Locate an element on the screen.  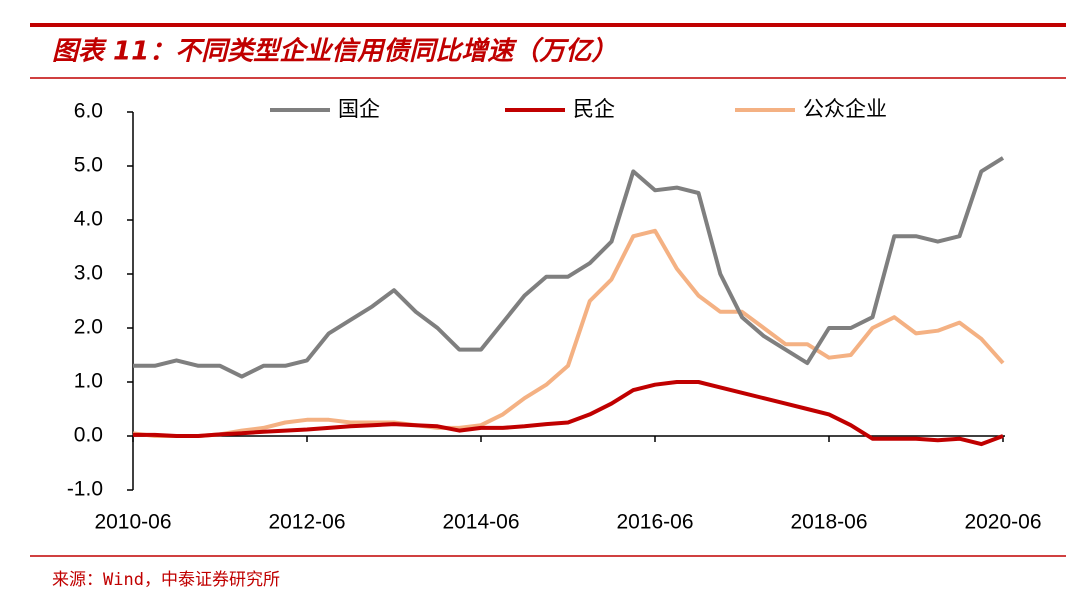
y-tick-label: 0.0 is located at coordinates (88, 435).